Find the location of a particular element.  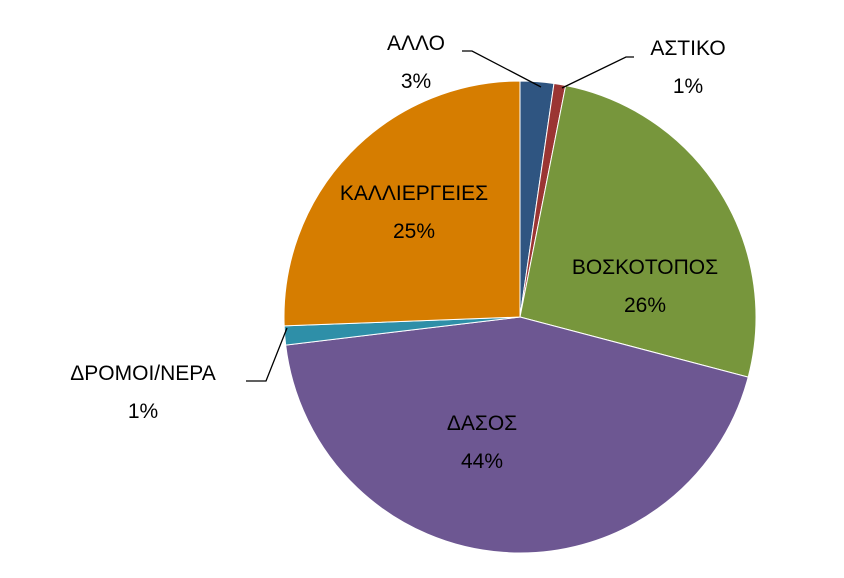

slice-label-5: ΔΡΟΜΟΙ/ΝΕΡΑ is located at coordinates (143, 373).